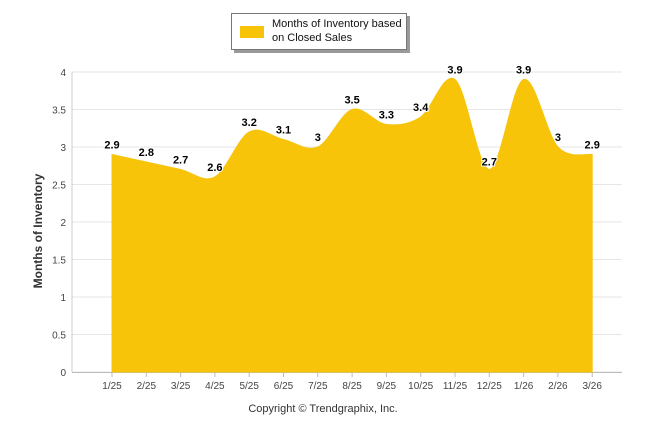 The width and height of the screenshot is (646, 434). I want to click on x-tick-label: 8/25, so click(352, 386).